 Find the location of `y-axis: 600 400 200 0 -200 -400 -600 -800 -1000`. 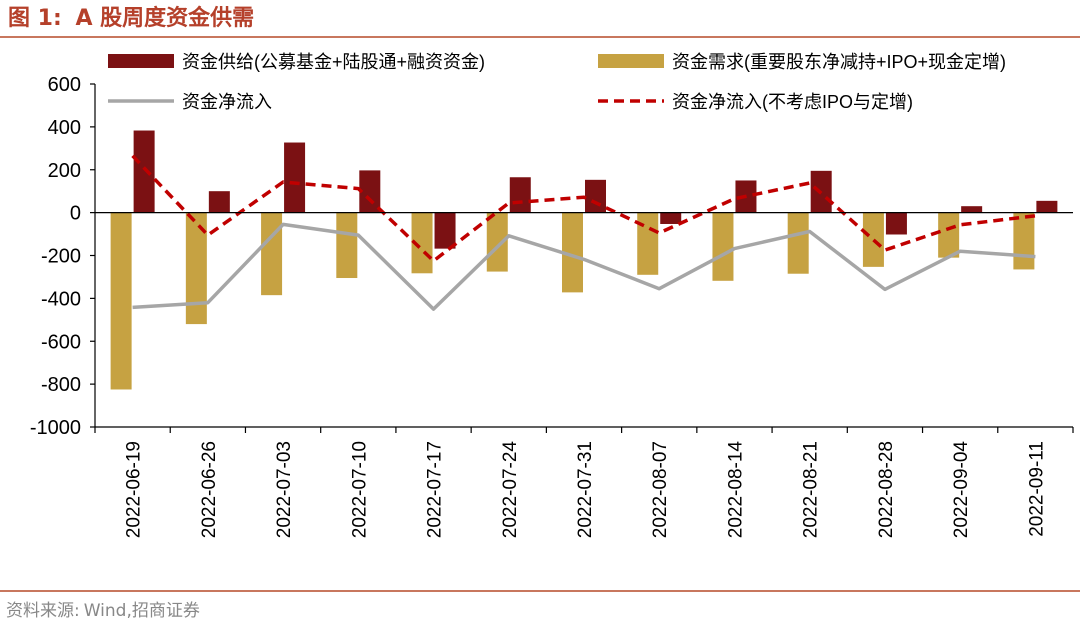

y-axis: 600 400 200 0 -200 -400 -600 -800 -1000 is located at coordinates (63, 256).